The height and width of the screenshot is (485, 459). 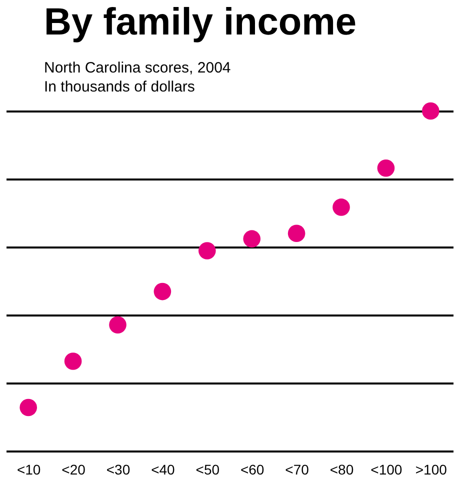 I want to click on x-tick-label: <100, so click(x=386, y=470).